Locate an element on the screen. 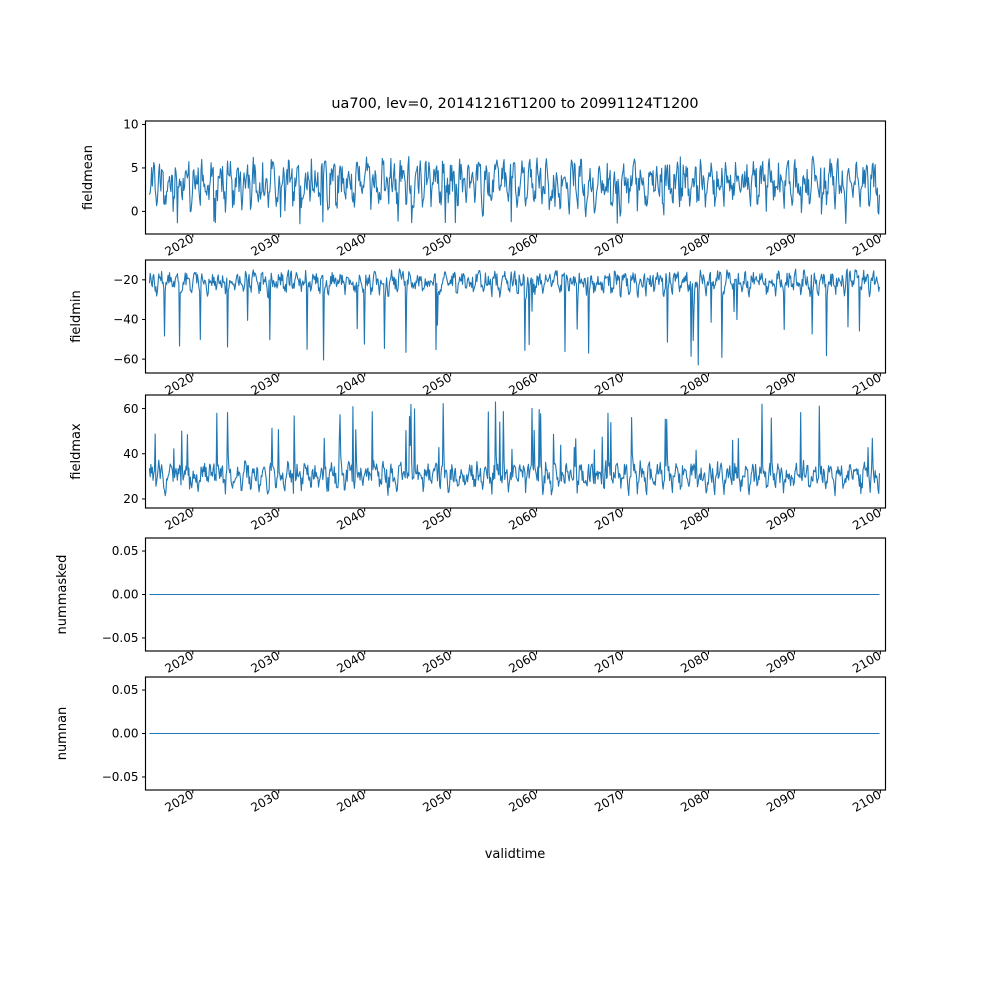 The image size is (1000, 1000). y-axis-label-fieldmax: fieldmax is located at coordinates (76, 451).